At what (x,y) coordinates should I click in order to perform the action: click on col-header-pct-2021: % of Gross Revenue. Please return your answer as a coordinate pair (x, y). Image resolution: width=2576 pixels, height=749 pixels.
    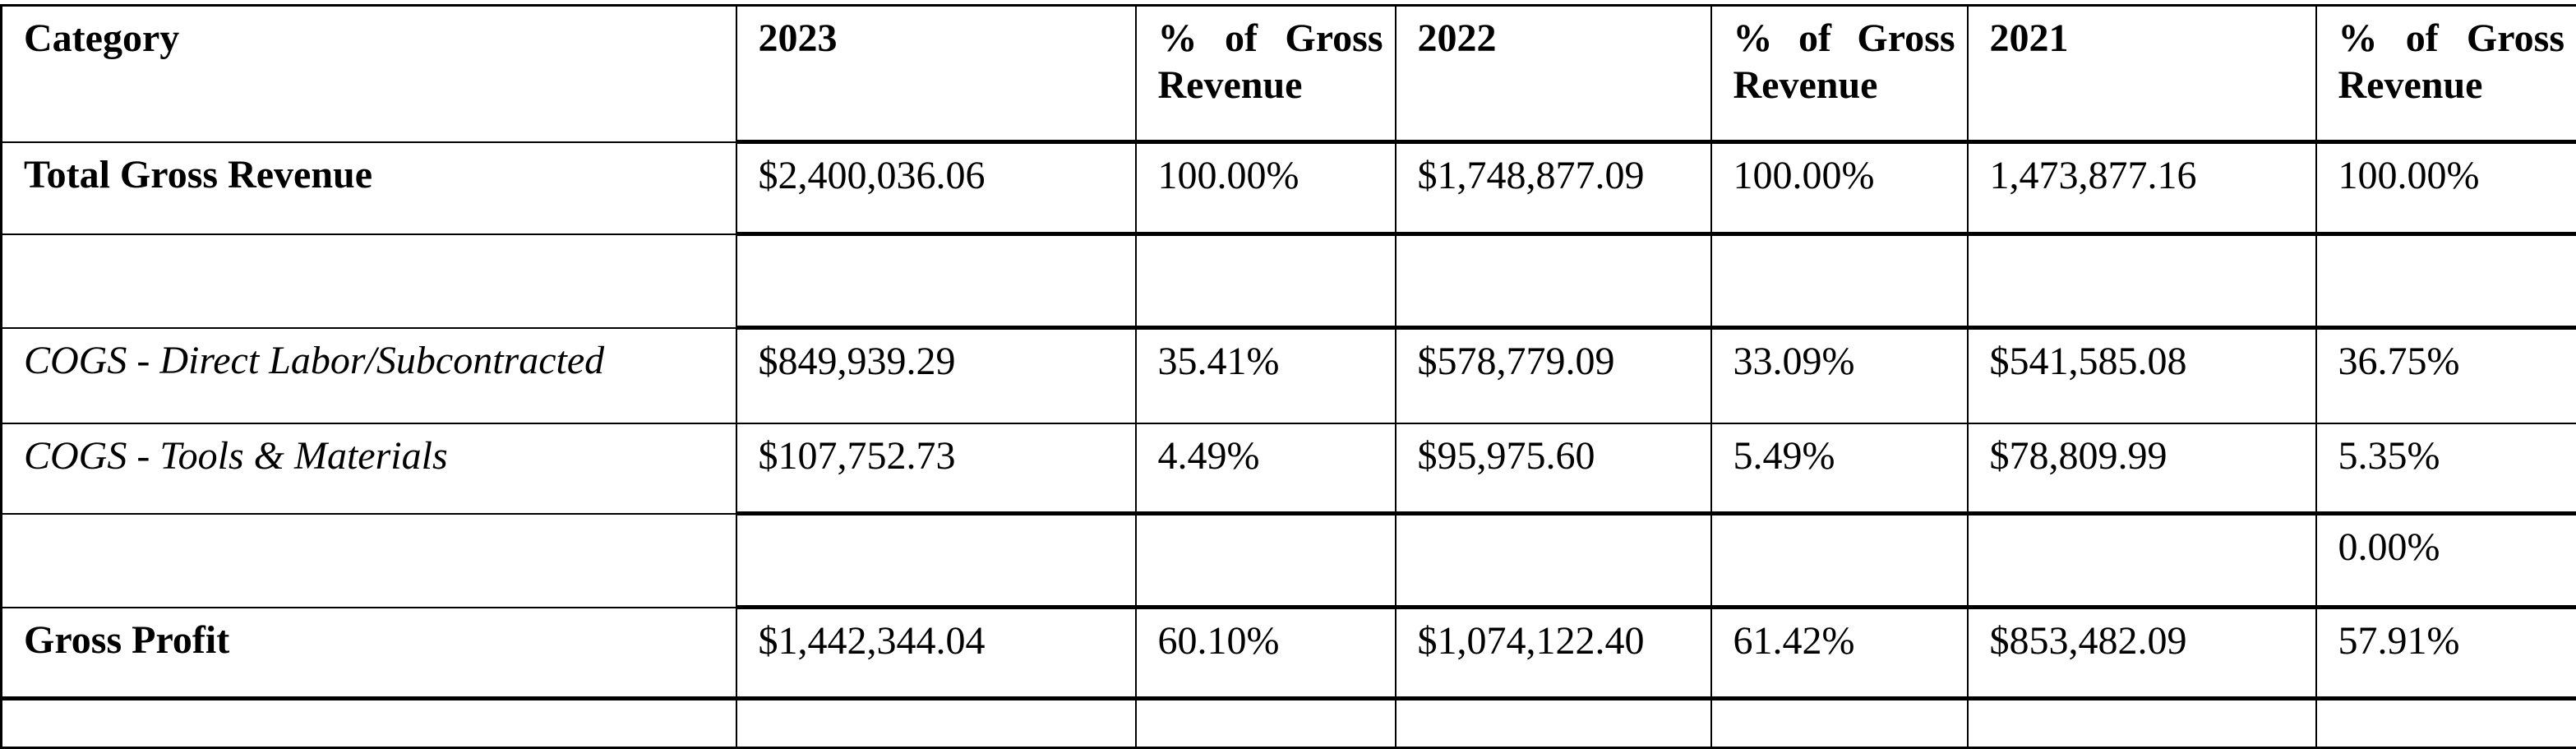
    Looking at the image, I should click on (2446, 74).